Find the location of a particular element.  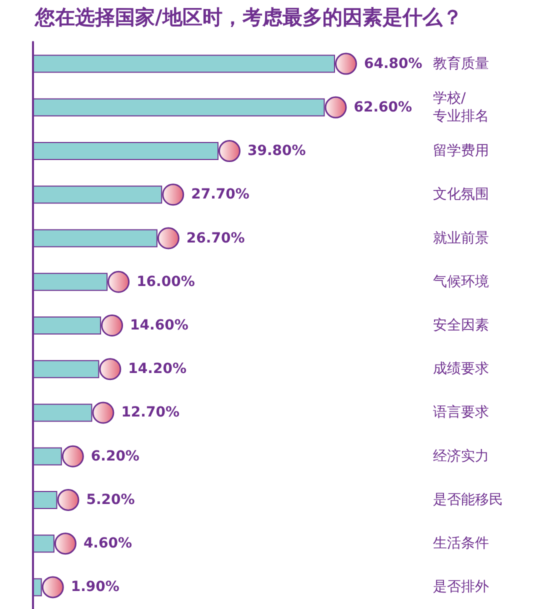

y-tick-label: 教育质量 is located at coordinates (461, 63).